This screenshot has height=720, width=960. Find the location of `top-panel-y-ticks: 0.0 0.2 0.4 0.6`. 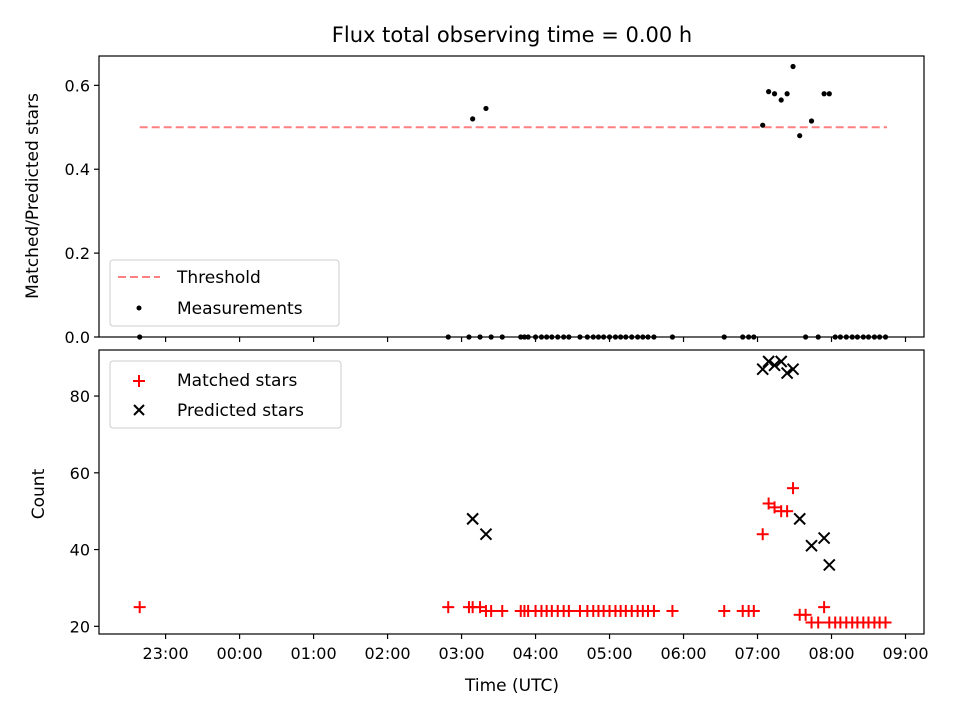

top-panel-y-ticks: 0.0 0.2 0.4 0.6 is located at coordinates (82, 211).